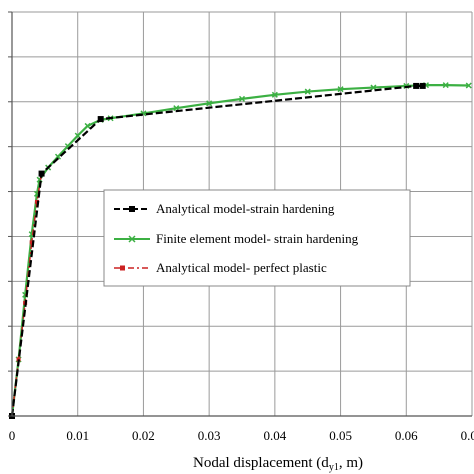 Image resolution: width=474 pixels, height=474 pixels. Describe the element at coordinates (406, 435) in the screenshot. I see `x-tick-label: 0.06` at that location.